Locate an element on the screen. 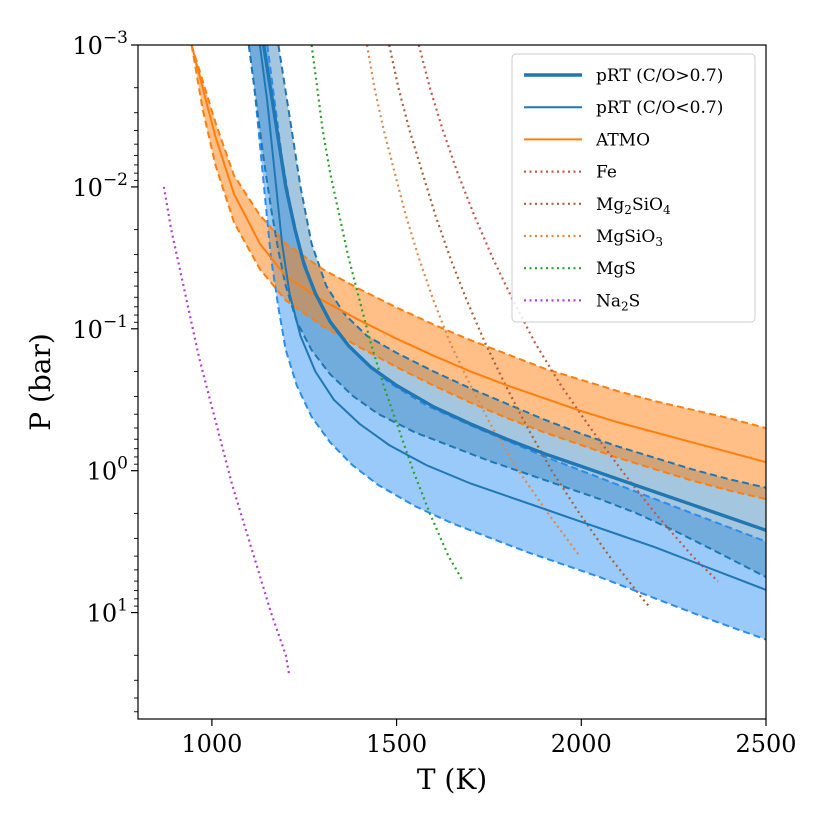  y-tick-label: 10⁻² is located at coordinates (100, 186).